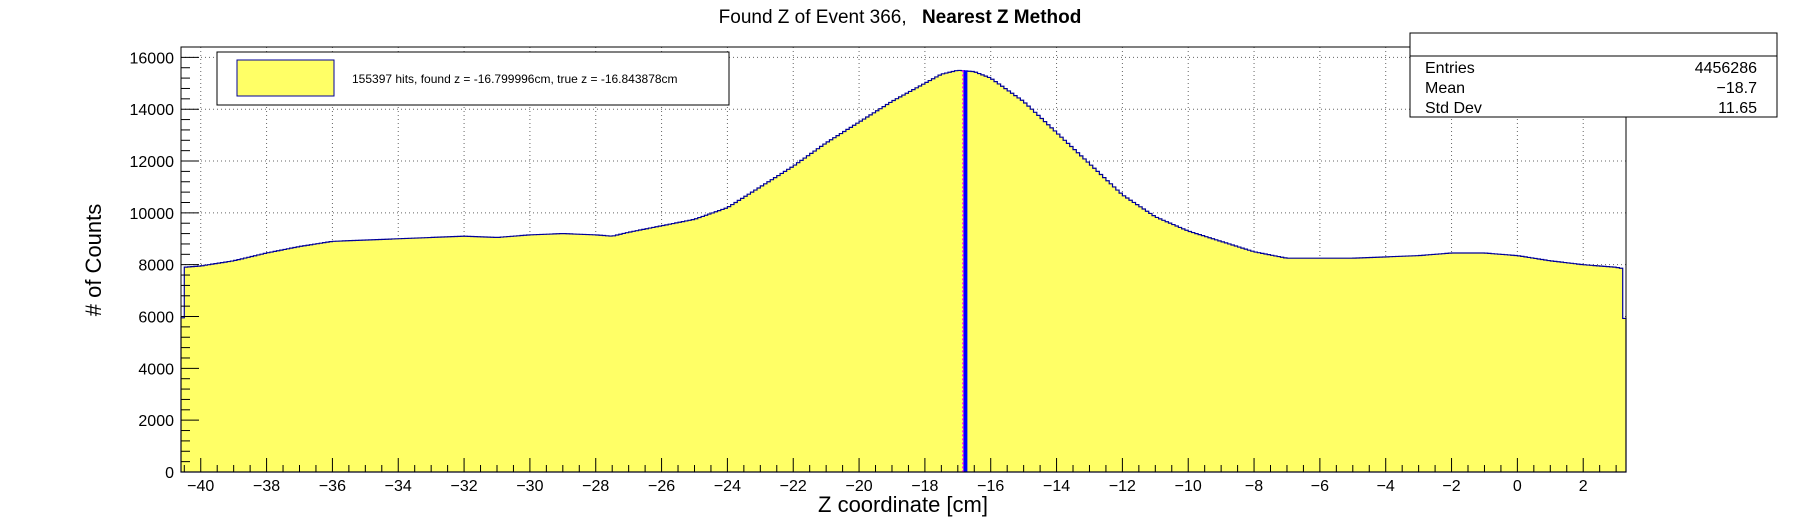 This screenshot has width=1796, height=522. I want to click on stats-stddev-value: 11.65, so click(1737, 108).